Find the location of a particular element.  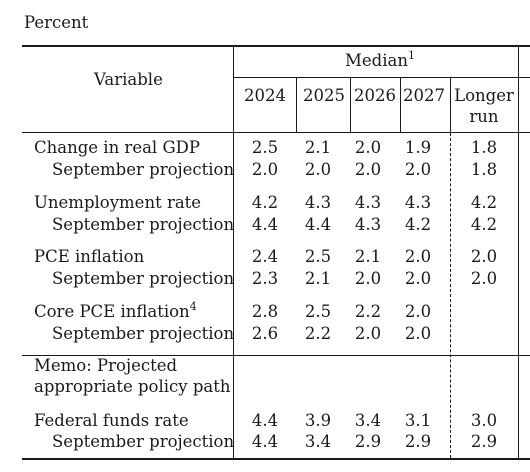

row-label-core-pce-inflation: Core PCE inflation4 is located at coordinates (115, 310).